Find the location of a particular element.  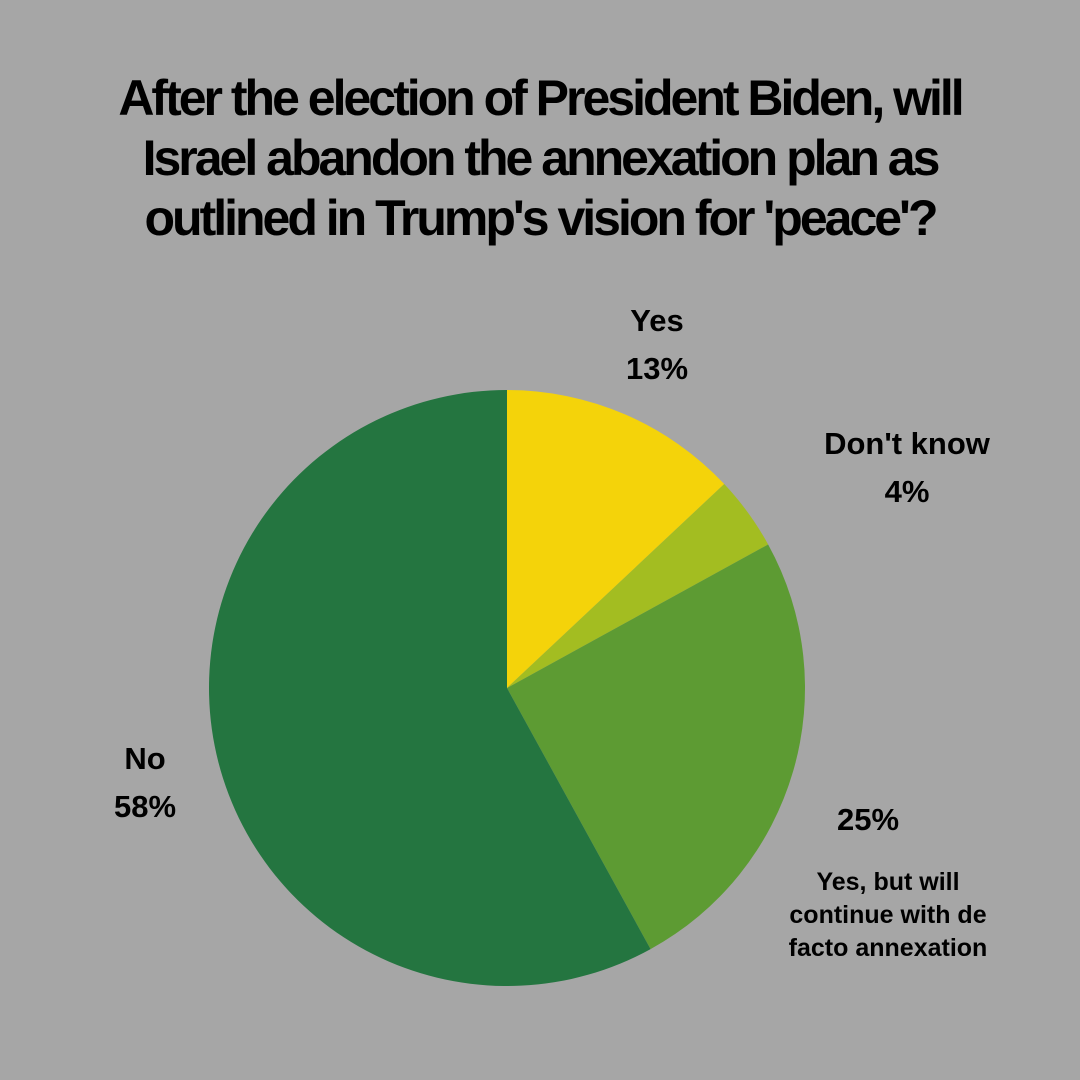

slice-label-yes: Yes 13% is located at coordinates (657, 345).